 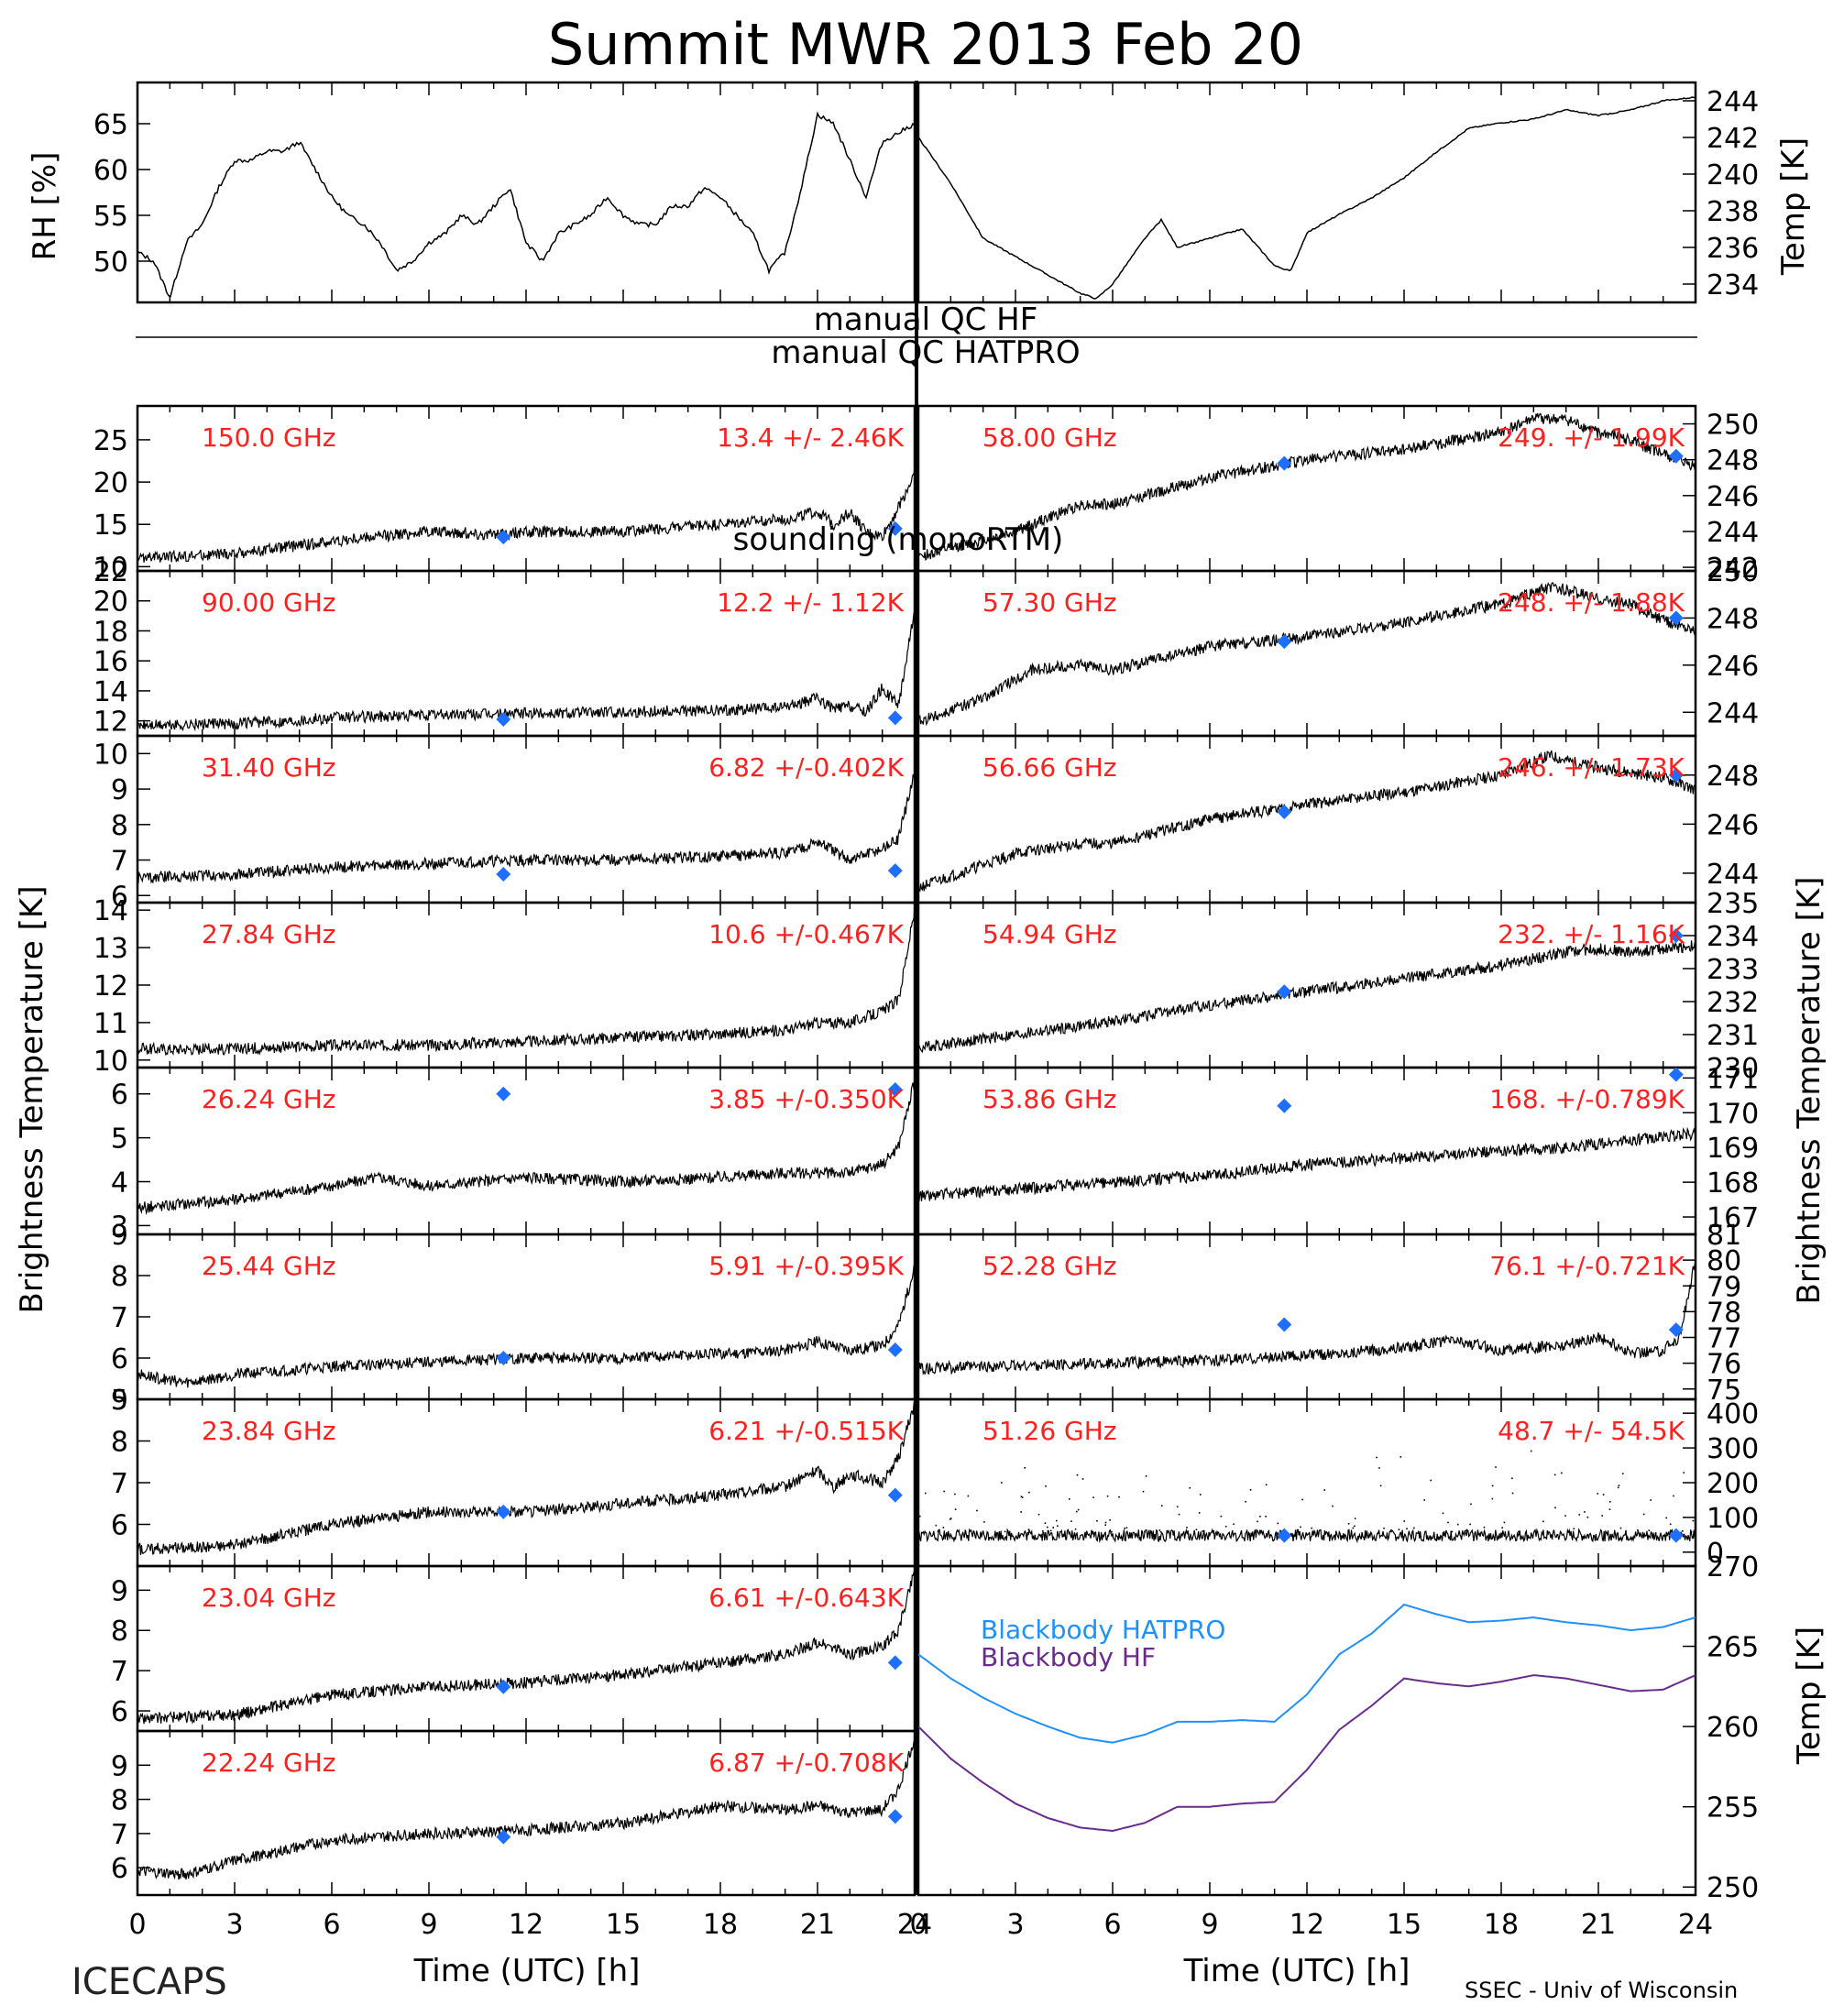 I want to click on y-tick-label: 16, so click(x=110, y=662).